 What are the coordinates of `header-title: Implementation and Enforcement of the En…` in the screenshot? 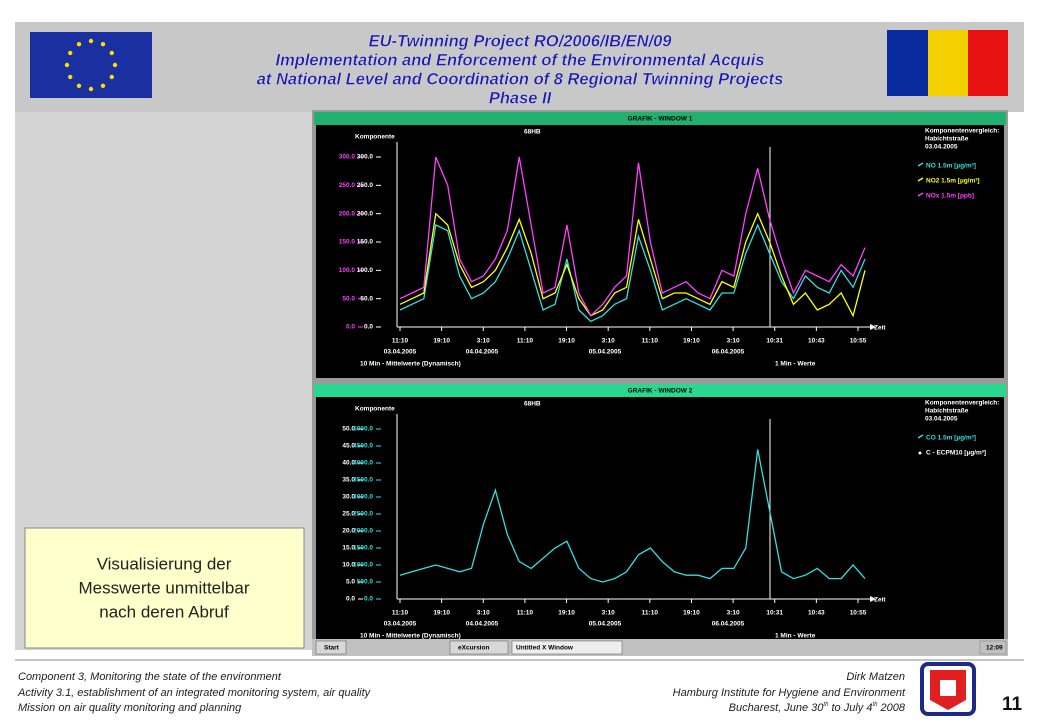 It's located at (520, 60).